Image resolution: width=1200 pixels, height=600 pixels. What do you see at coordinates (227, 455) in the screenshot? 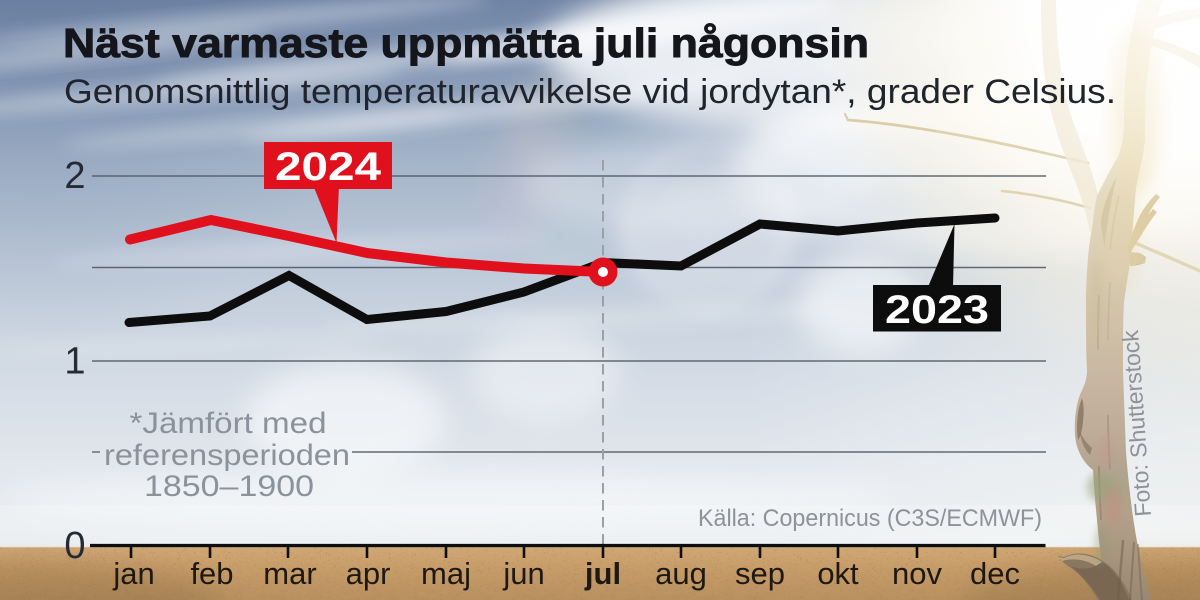
I see `svg-text: referensperioden` at bounding box center [227, 455].